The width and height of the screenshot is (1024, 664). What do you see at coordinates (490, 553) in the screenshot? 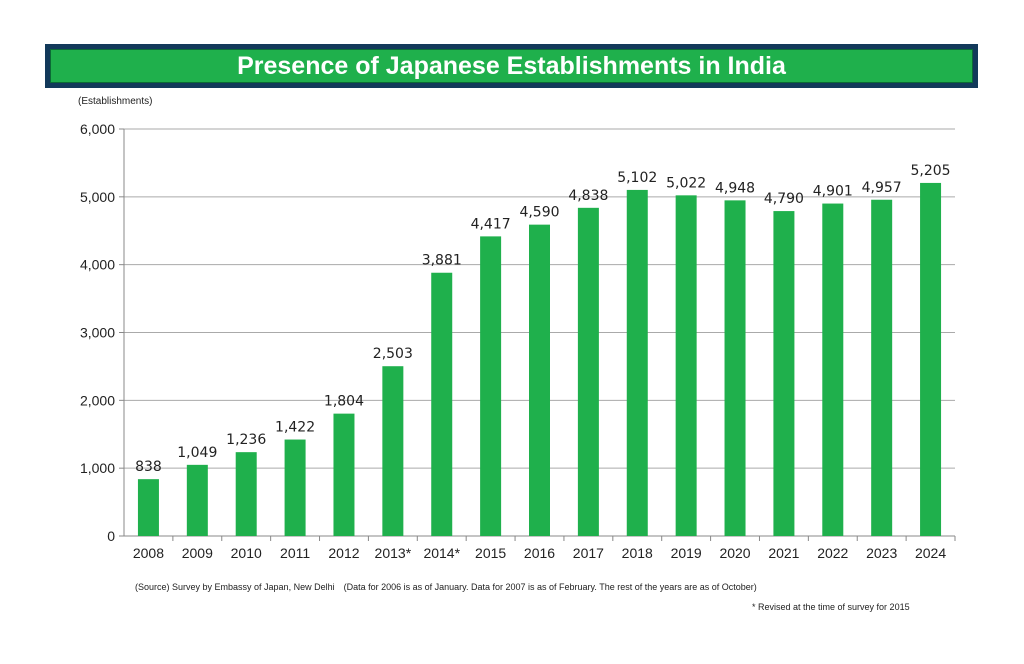
I see `x-tick-label: 2015` at bounding box center [490, 553].